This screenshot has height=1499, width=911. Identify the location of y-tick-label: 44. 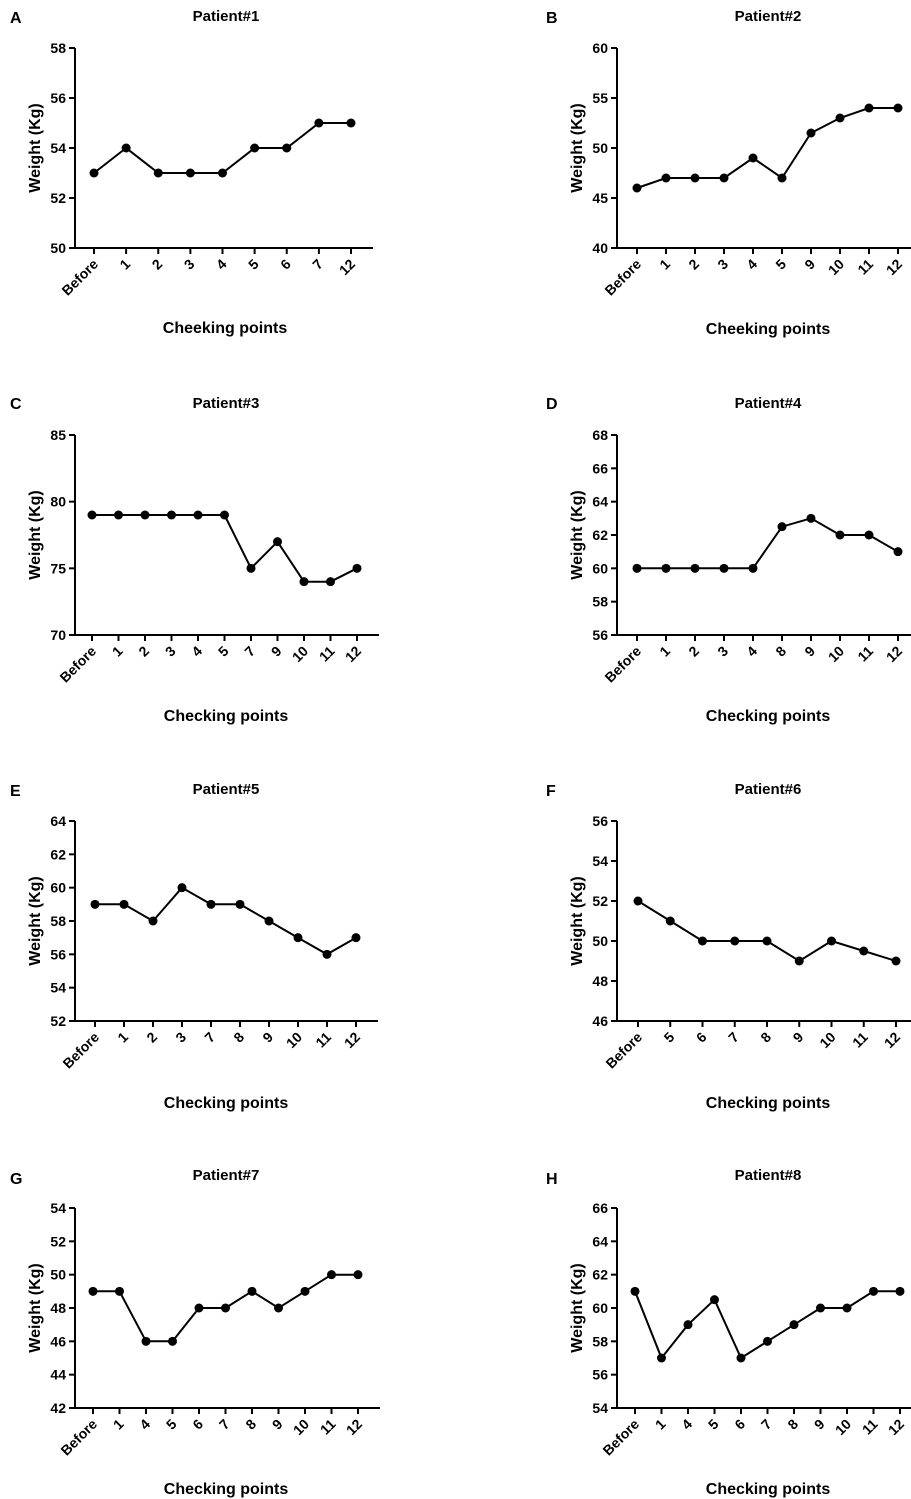
(58, 1375).